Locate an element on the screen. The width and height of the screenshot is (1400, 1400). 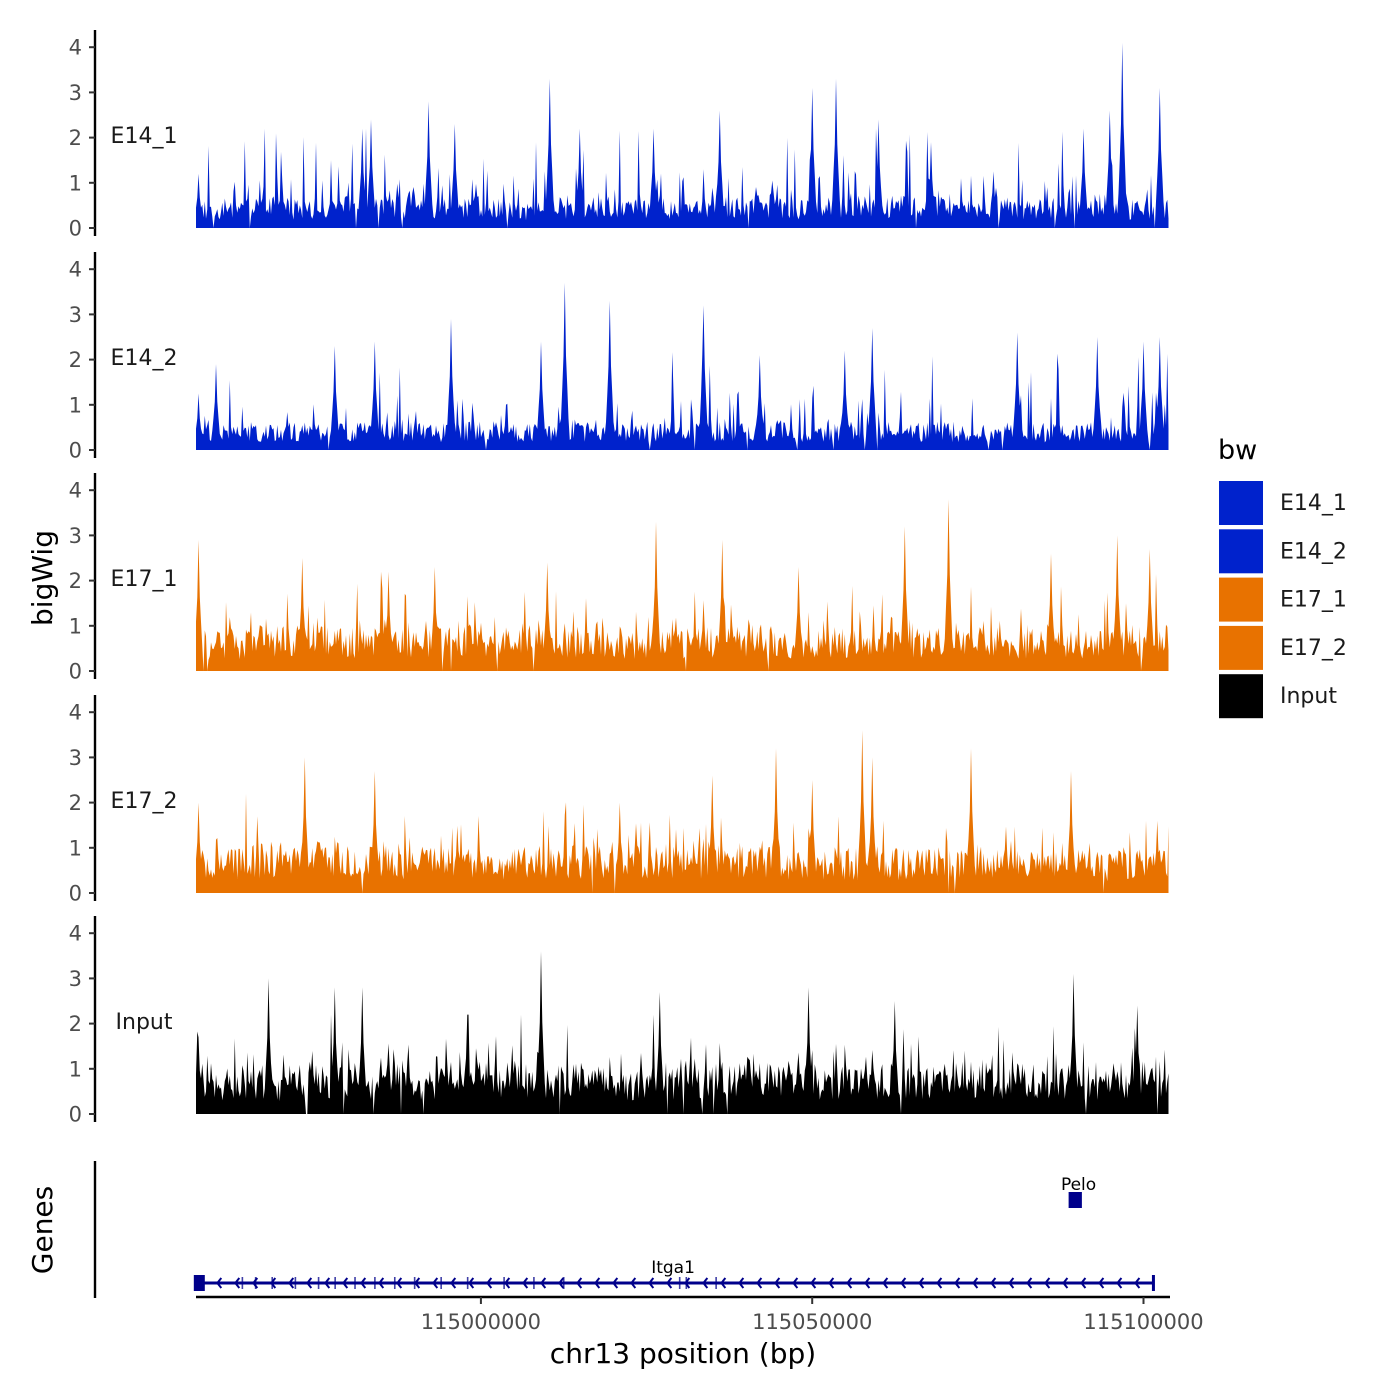
x-axis-title: chr13 position (bp) is located at coordinates (683, 1353).